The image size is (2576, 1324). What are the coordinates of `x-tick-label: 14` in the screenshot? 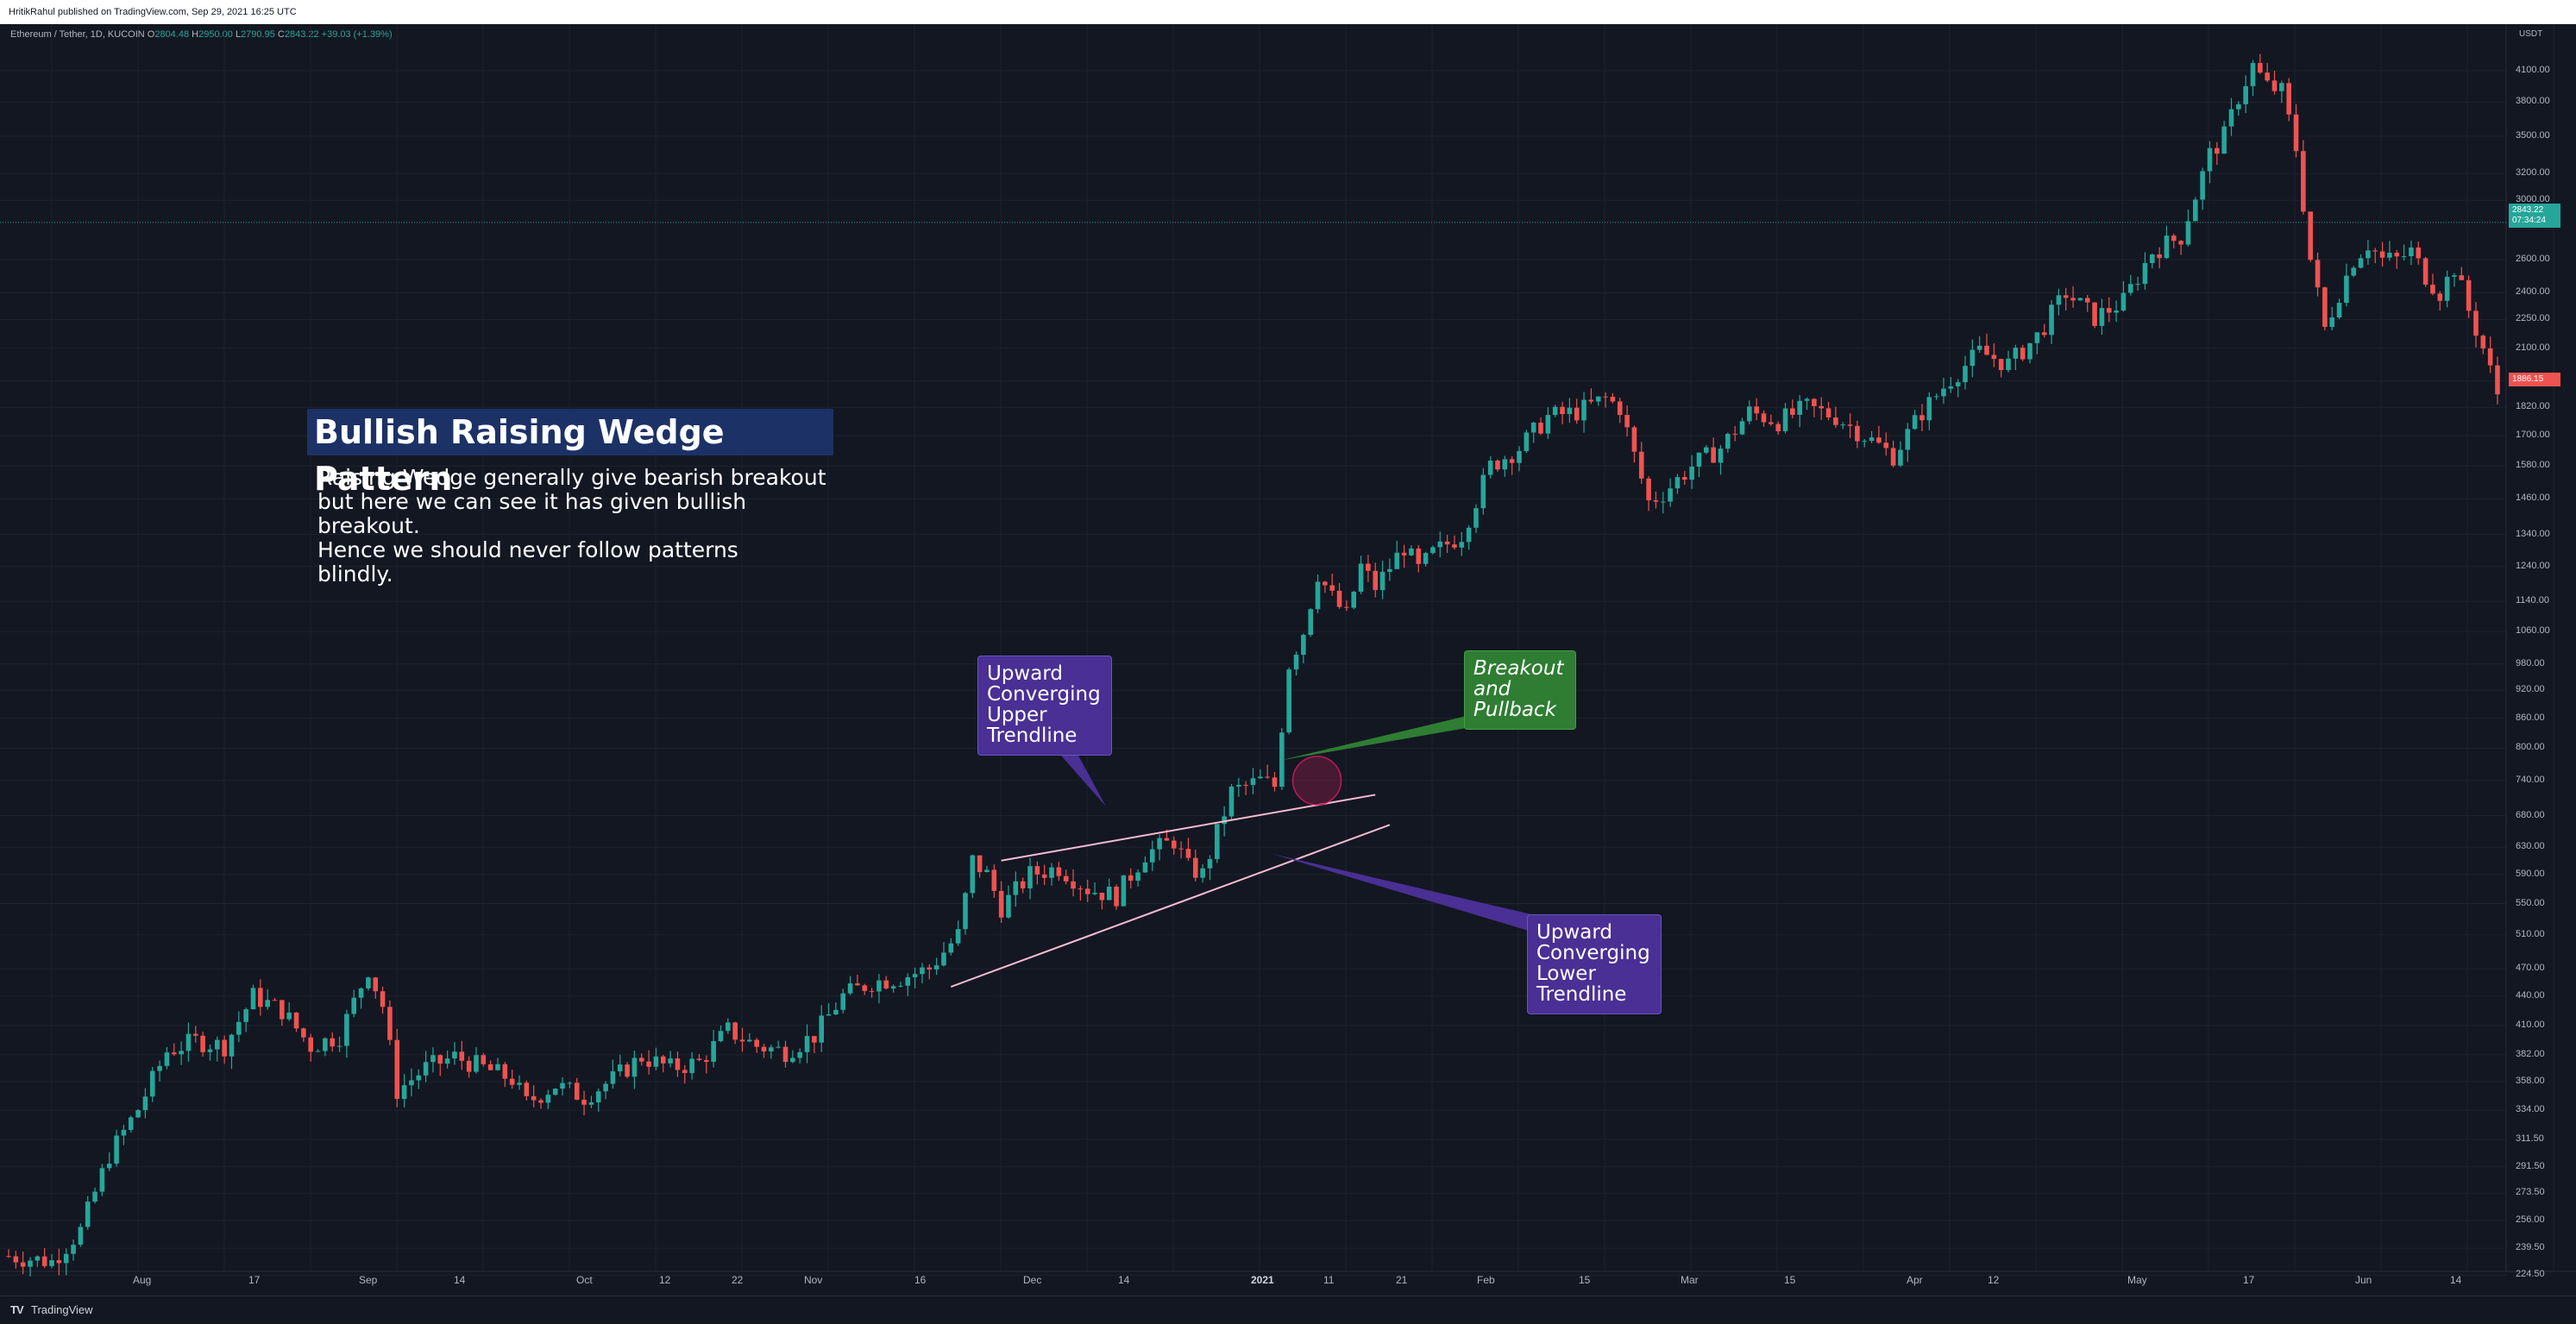 It's located at (460, 1280).